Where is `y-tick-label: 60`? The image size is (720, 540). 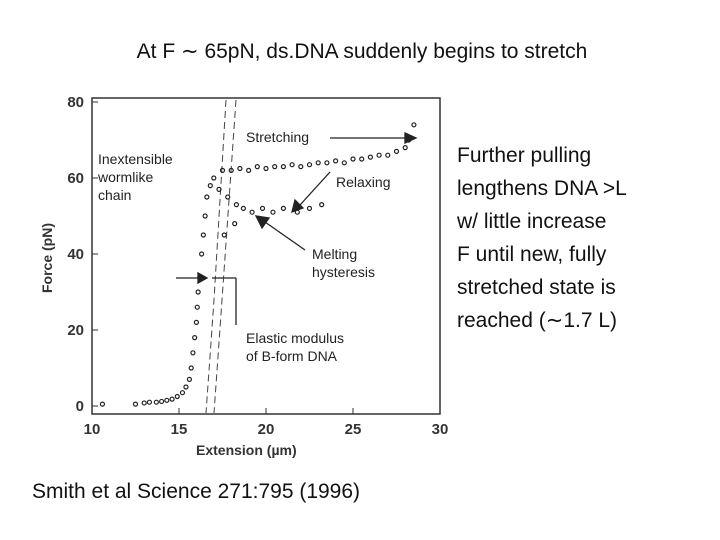
y-tick-label: 60 is located at coordinates (75, 178).